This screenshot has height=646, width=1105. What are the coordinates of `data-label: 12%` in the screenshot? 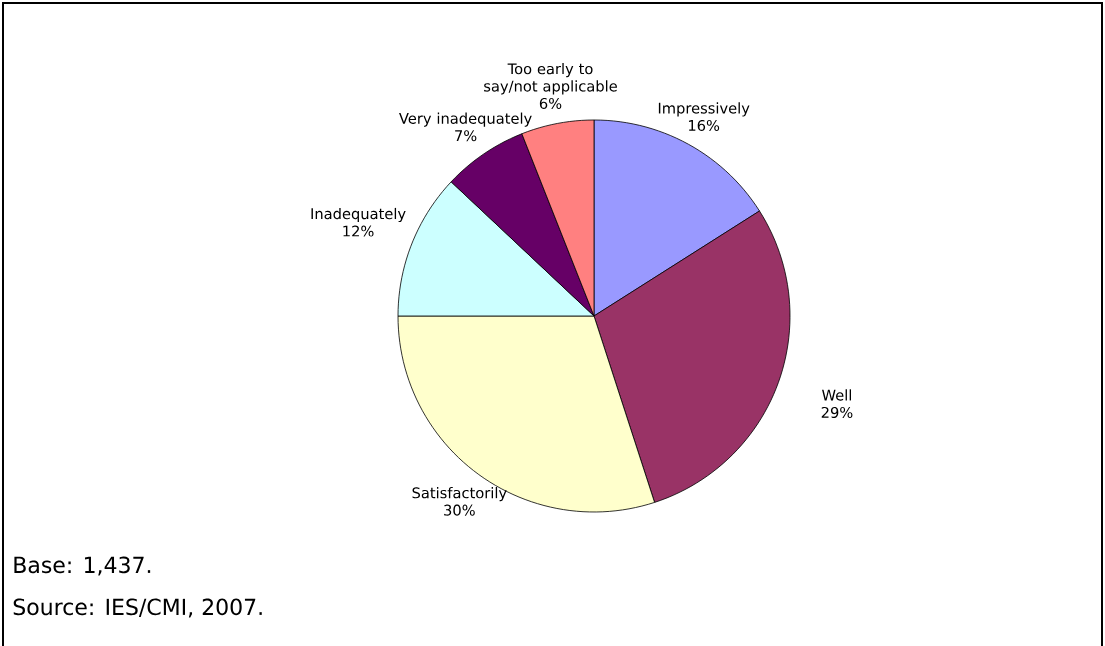 It's located at (358, 231).